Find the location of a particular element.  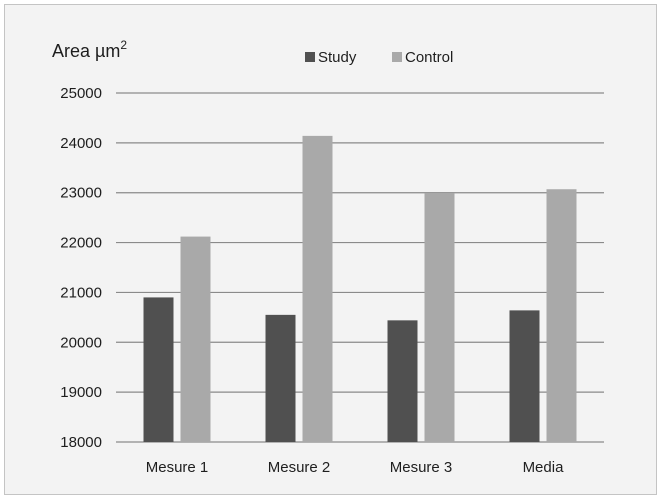

x-tick-labels: Mesure 1 Mesure 2 Mesure 3 Media is located at coordinates (355, 467).